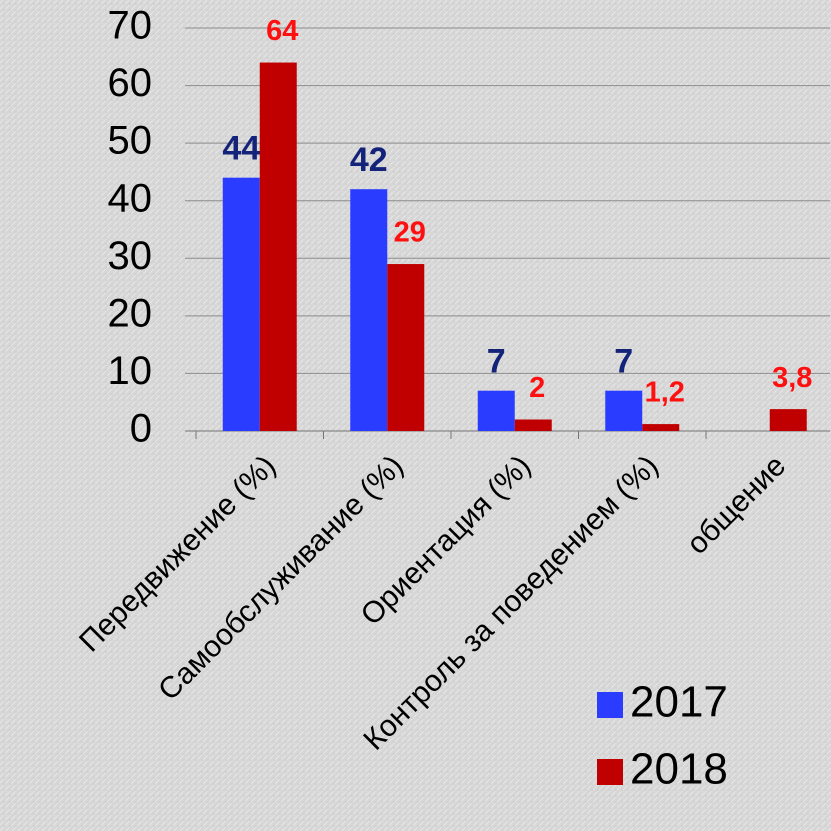  I want to click on y-tick-label: 50, so click(130, 141).